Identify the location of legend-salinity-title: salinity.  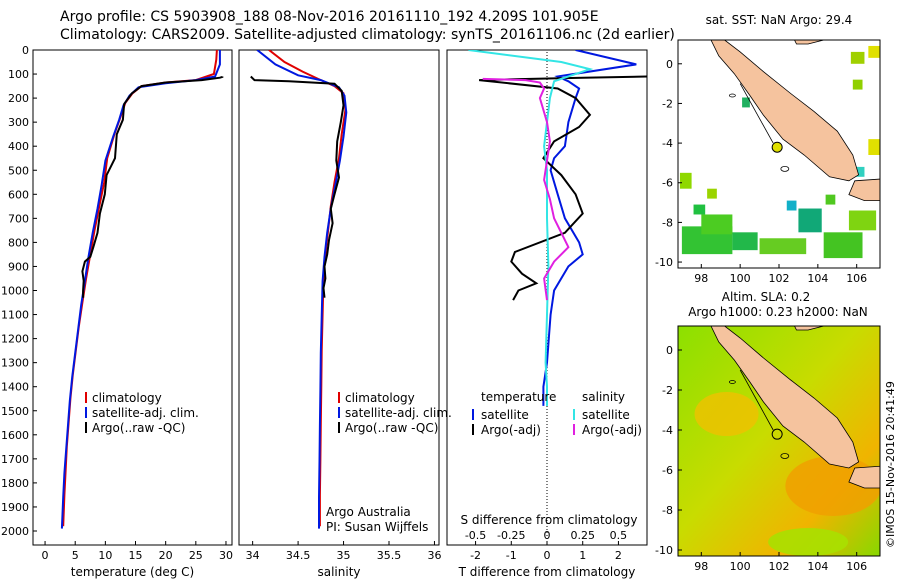
(603, 397).